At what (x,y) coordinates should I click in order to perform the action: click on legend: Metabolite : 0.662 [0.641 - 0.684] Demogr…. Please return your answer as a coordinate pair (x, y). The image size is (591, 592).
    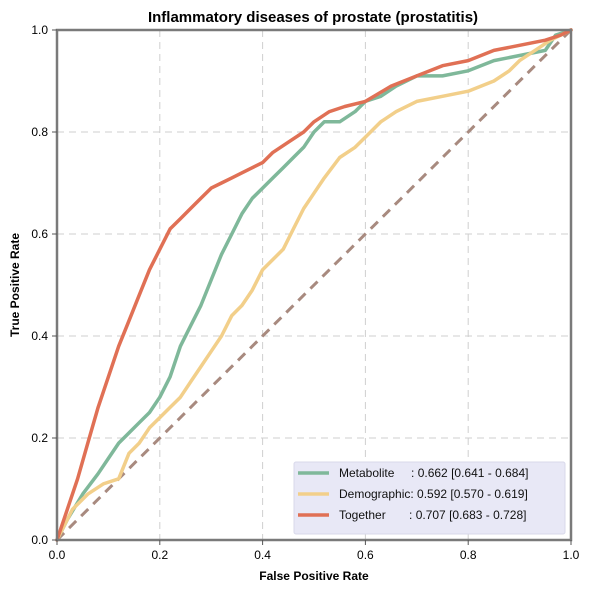
    Looking at the image, I should click on (429, 498).